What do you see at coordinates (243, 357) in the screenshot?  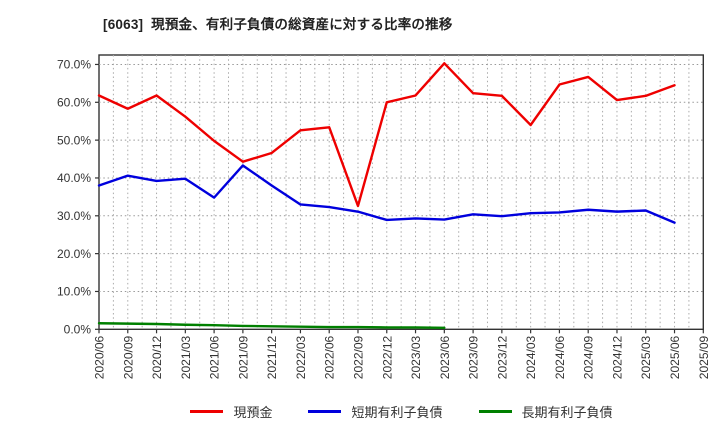 I see `x-axis-tick-label: 2021/09` at bounding box center [243, 357].